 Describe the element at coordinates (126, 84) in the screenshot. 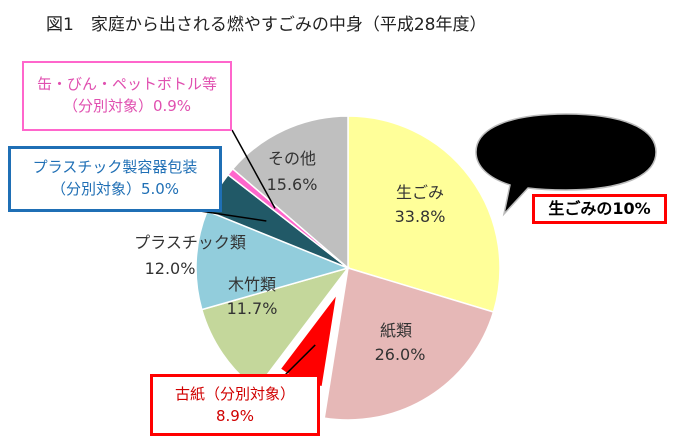

I see `callout-can-name: 缶・びん・ペットボトル等` at that location.